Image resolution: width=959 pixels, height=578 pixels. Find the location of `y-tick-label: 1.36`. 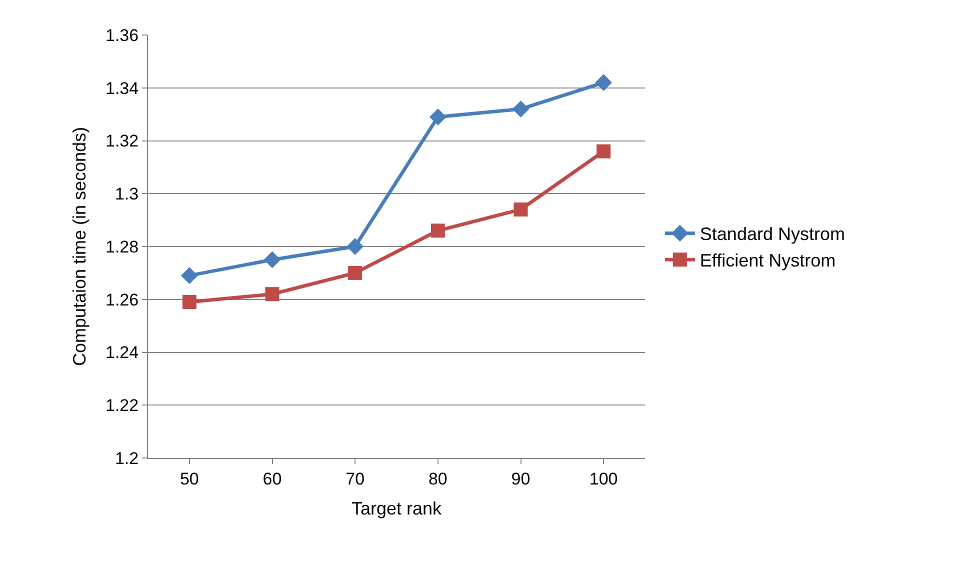

y-tick-label: 1.36 is located at coordinates (122, 35).